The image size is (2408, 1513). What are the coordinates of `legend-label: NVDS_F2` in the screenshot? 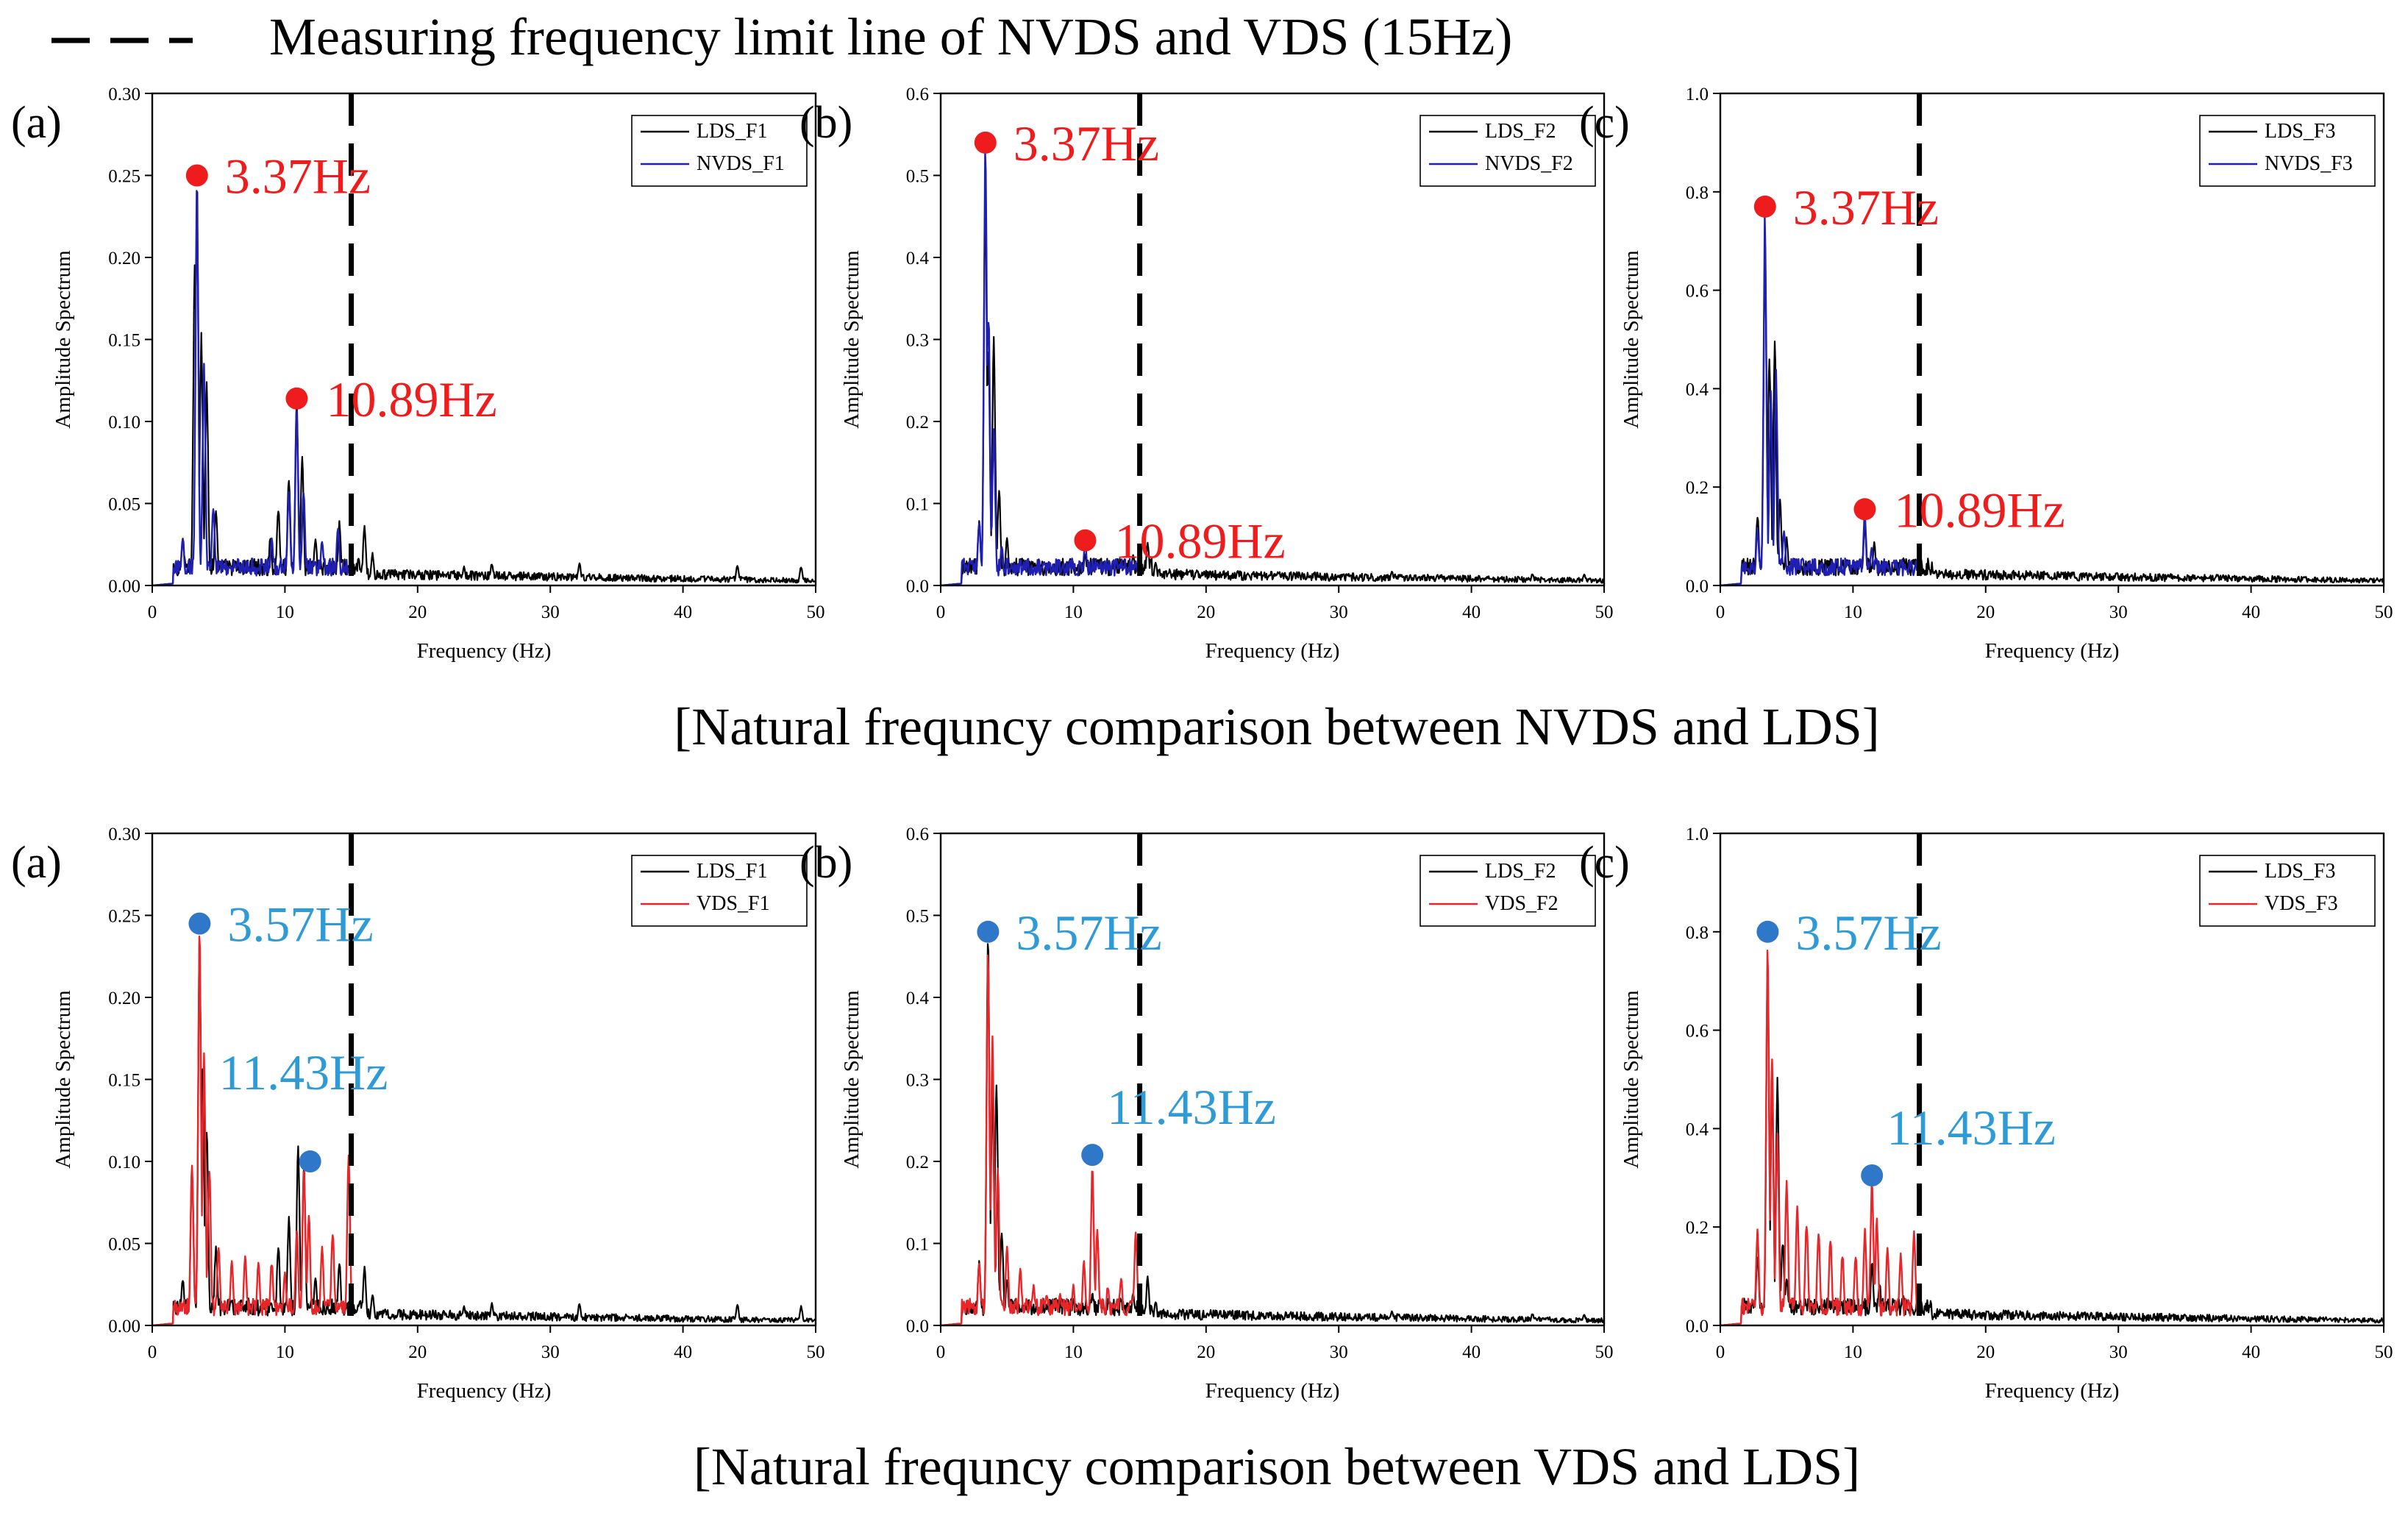 It's located at (1529, 163).